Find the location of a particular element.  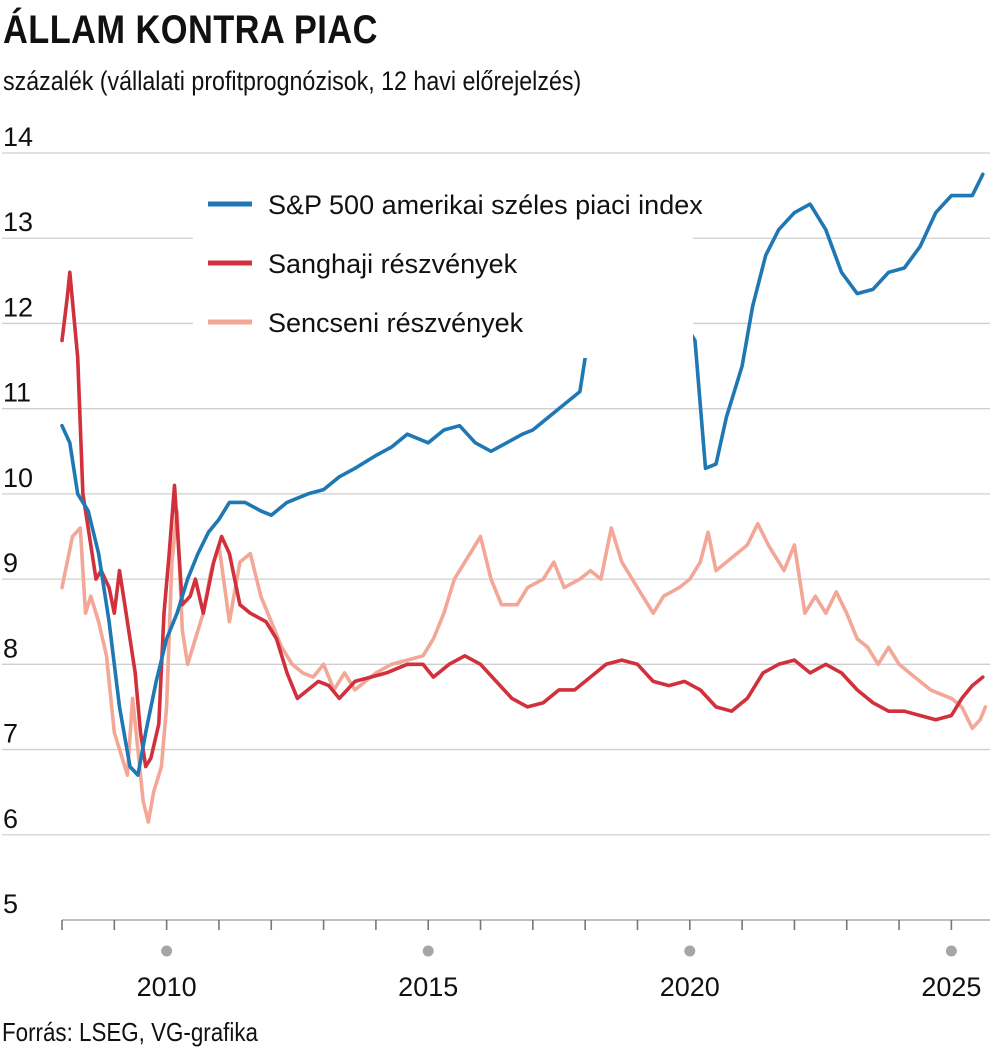

x-tick-label-2025: 2025 is located at coordinates (951, 987).